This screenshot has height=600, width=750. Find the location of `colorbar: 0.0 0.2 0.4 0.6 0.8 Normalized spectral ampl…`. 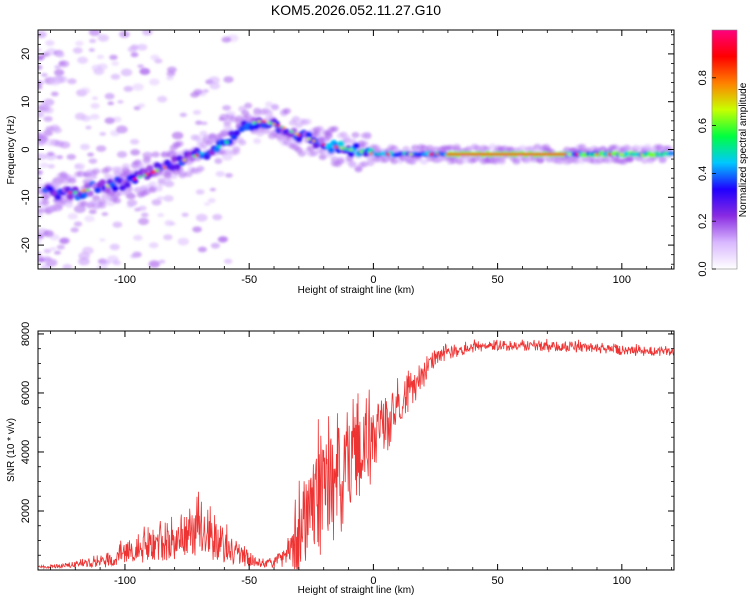

colorbar: 0.0 0.2 0.4 0.6 0.8 Normalized spectral ampl… is located at coordinates (723, 153).